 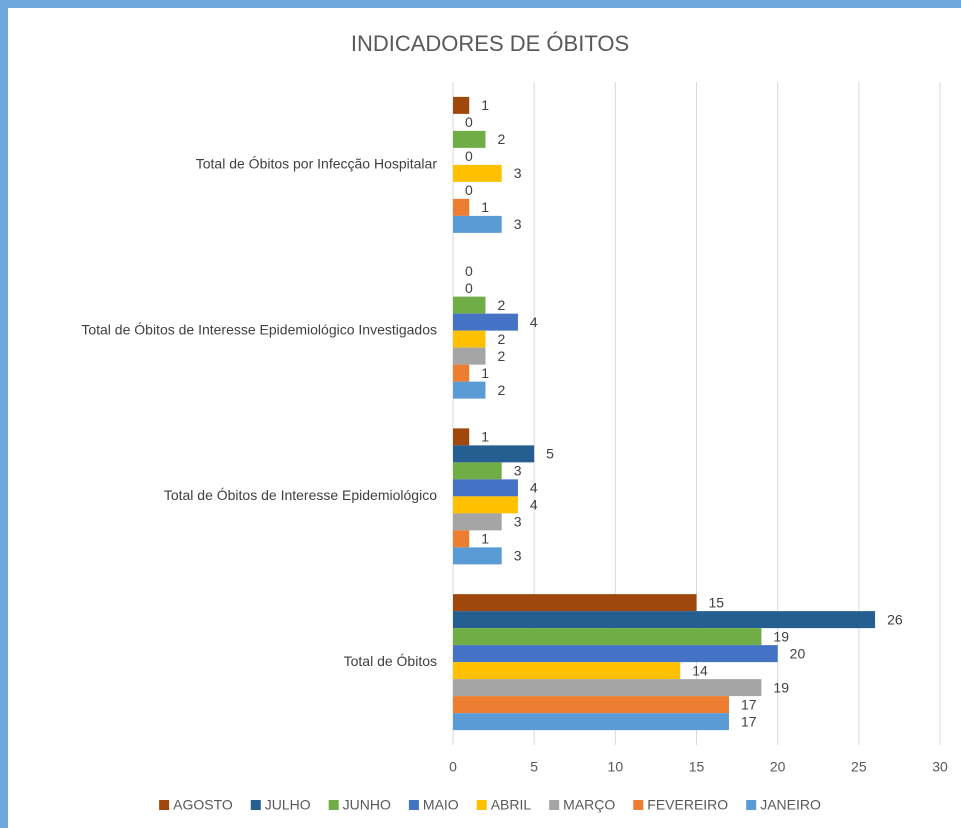 I want to click on x-tick-label: 20, so click(x=778, y=767).